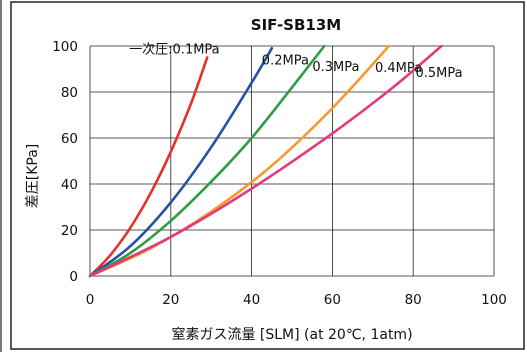 This screenshot has height=352, width=527. I want to click on series-label: 0.2MPa, so click(285, 60).